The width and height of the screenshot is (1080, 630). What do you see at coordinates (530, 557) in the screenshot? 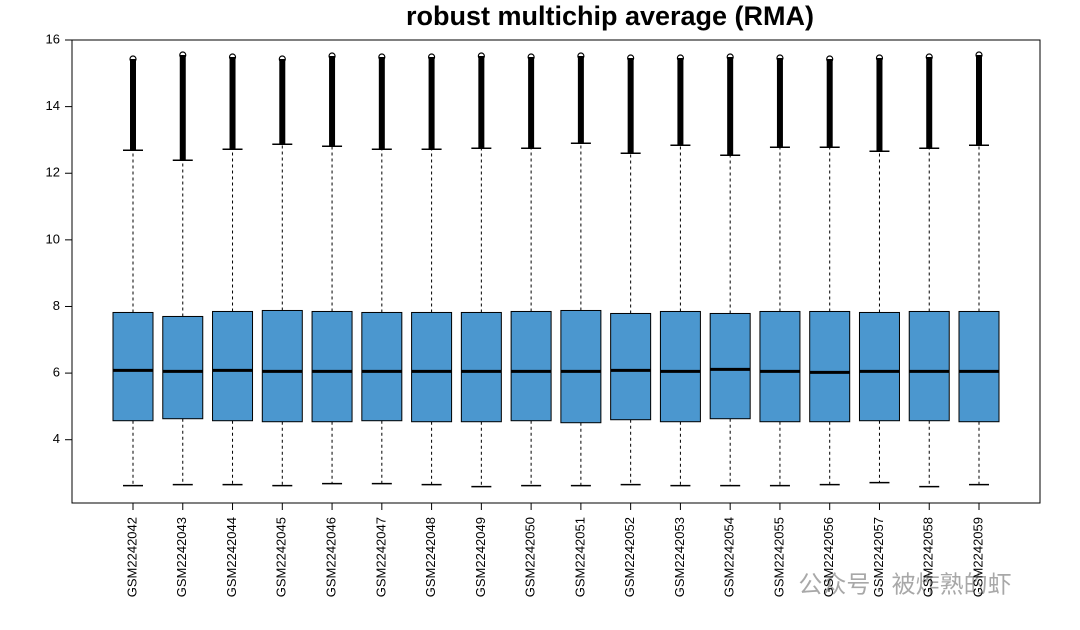
I see `x-tick-label: GSM2242050` at bounding box center [530, 557].